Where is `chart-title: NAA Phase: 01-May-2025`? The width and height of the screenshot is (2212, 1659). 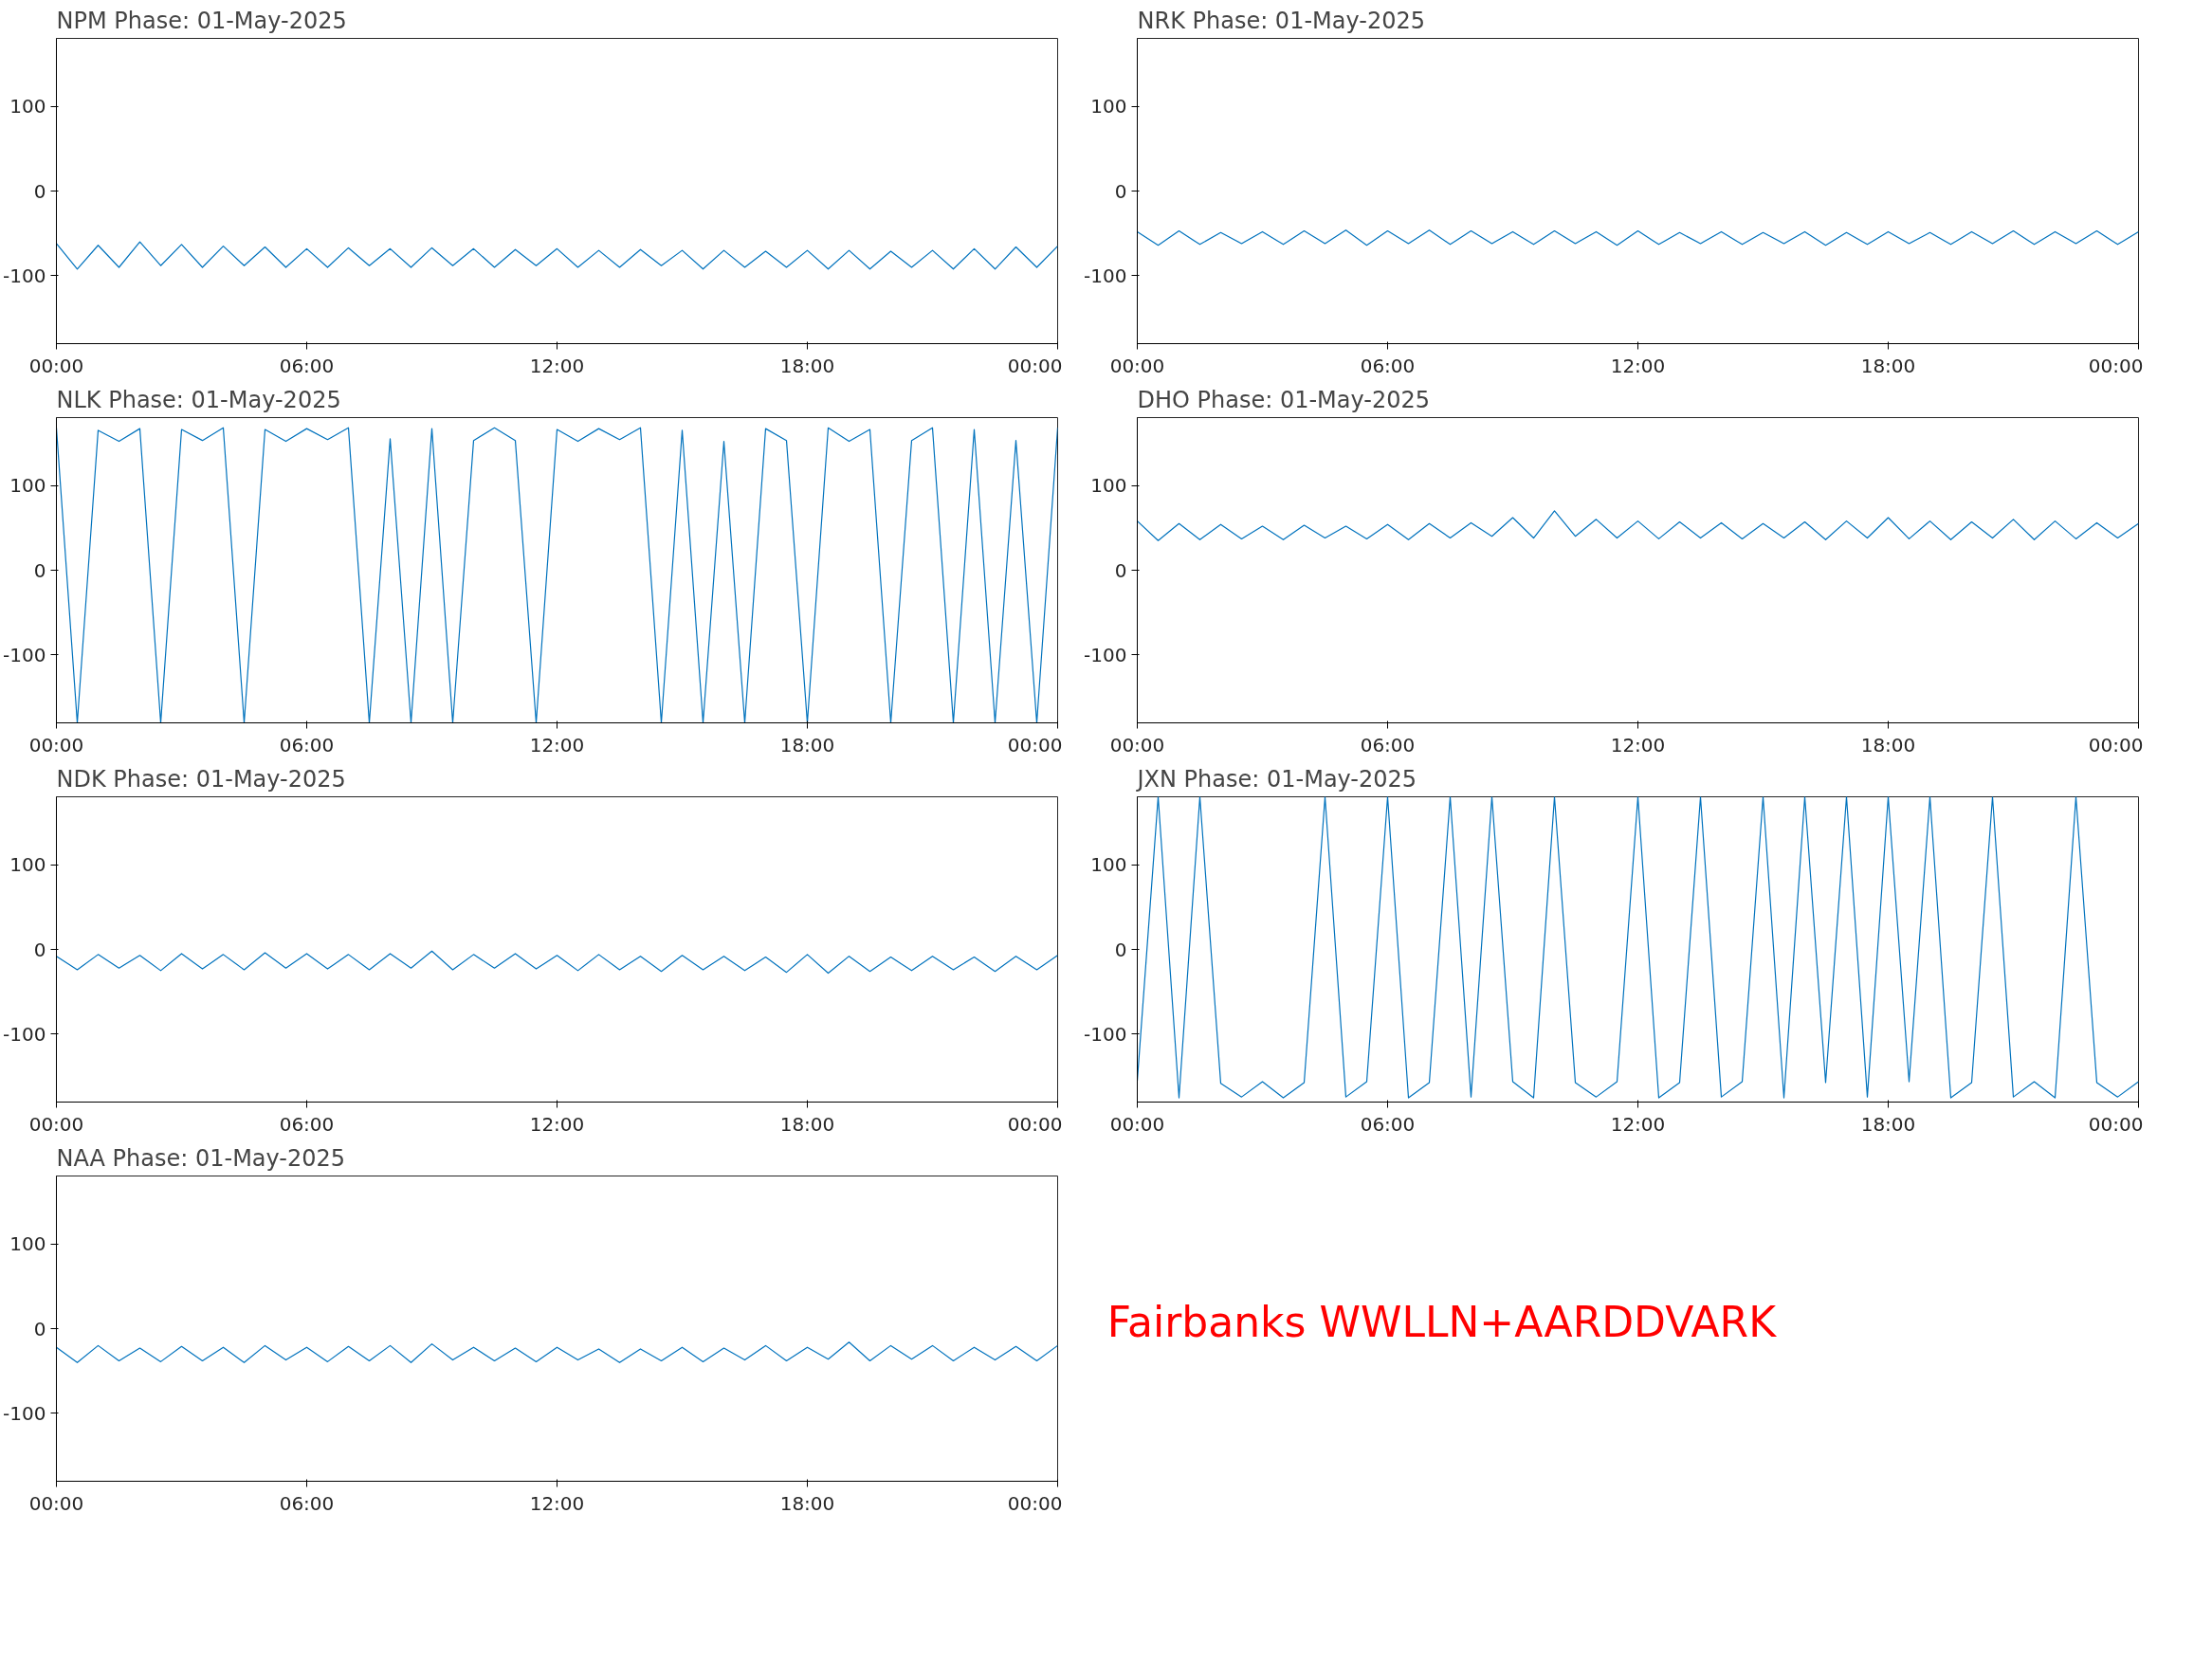
chart-title: NAA Phase: 01-May-2025 is located at coordinates (201, 1158).